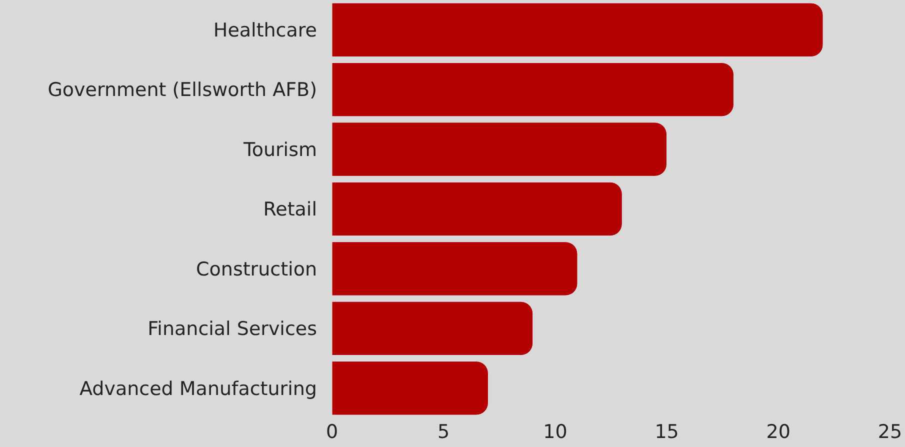 The height and width of the screenshot is (447, 905). Describe the element at coordinates (256, 269) in the screenshot. I see `y-tick-label: Construction` at that location.